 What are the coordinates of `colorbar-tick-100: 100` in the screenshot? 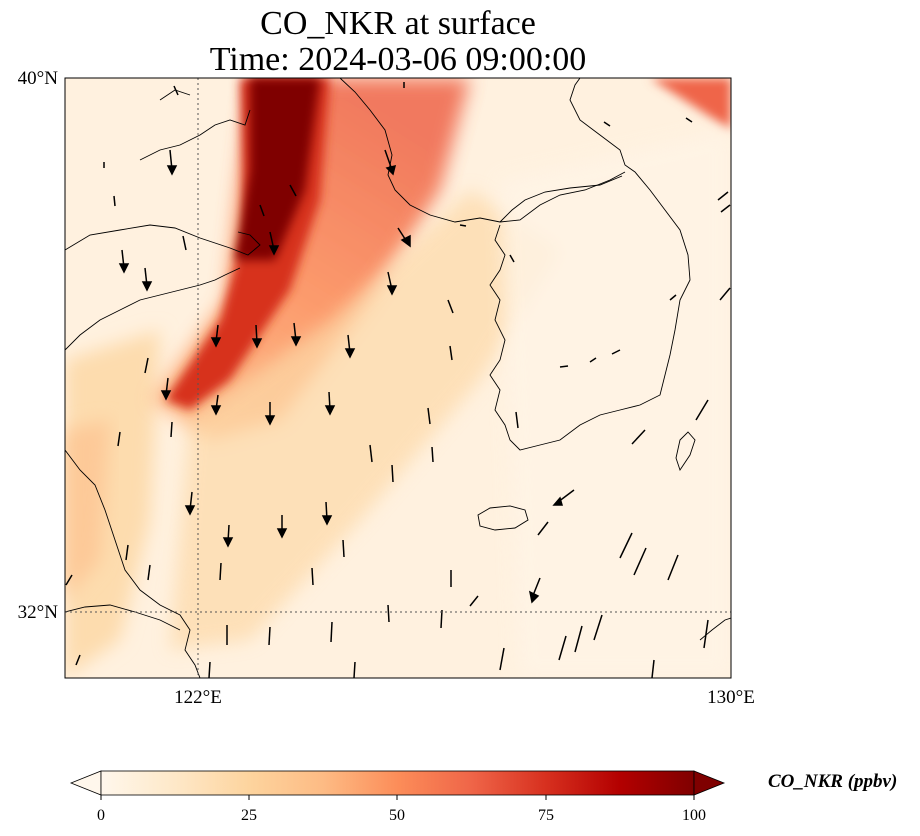 It's located at (694, 815).